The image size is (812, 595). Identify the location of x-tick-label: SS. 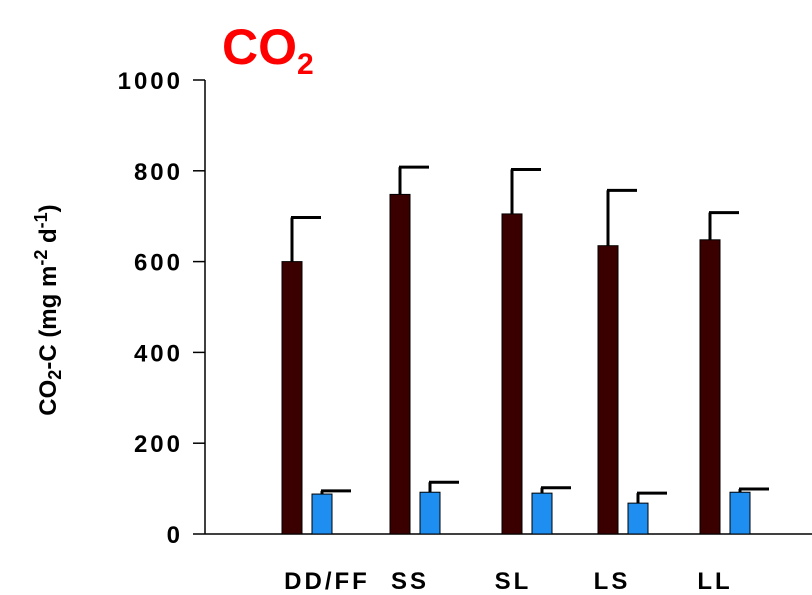
(410, 581).